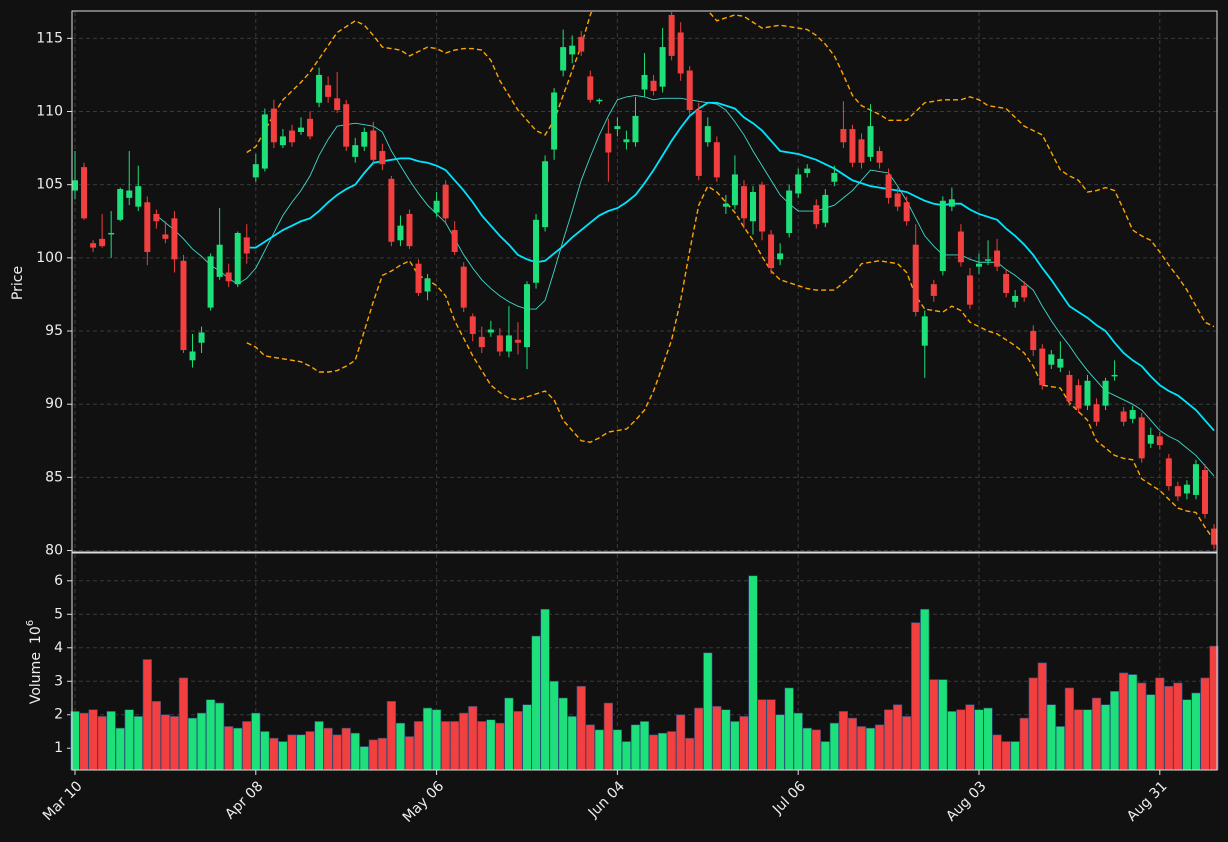  What do you see at coordinates (54, 404) in the screenshot?
I see `y-tick-label: 90` at bounding box center [54, 404].